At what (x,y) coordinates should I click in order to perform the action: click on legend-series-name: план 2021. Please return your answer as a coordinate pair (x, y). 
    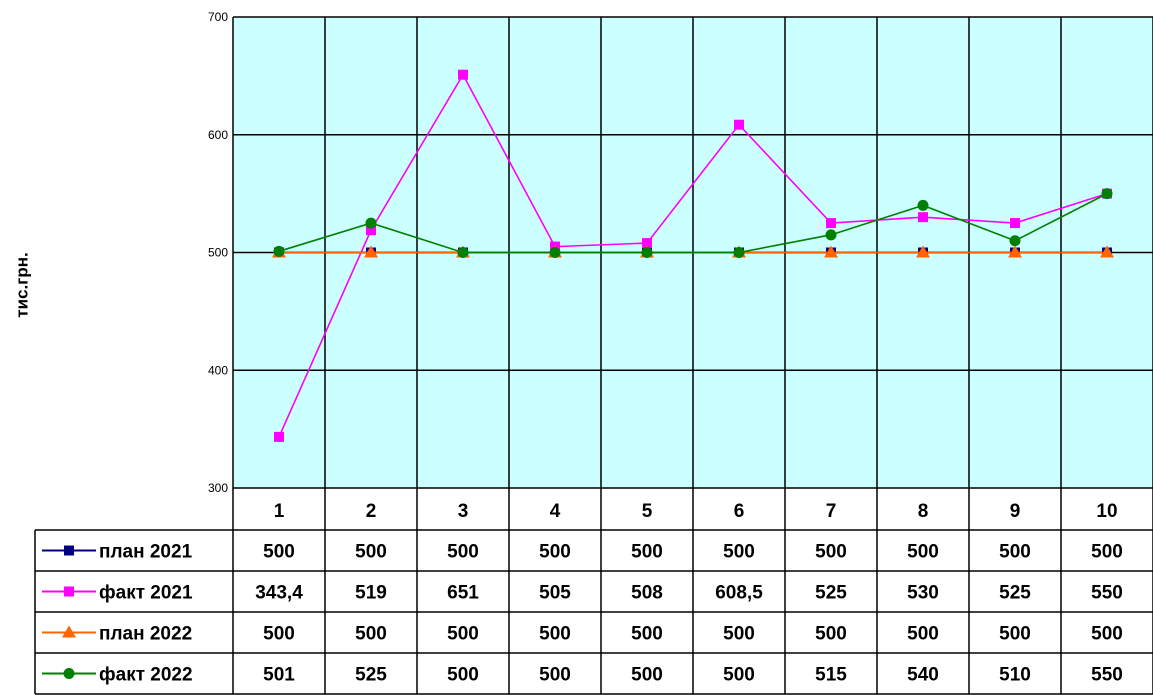
    Looking at the image, I should click on (146, 552).